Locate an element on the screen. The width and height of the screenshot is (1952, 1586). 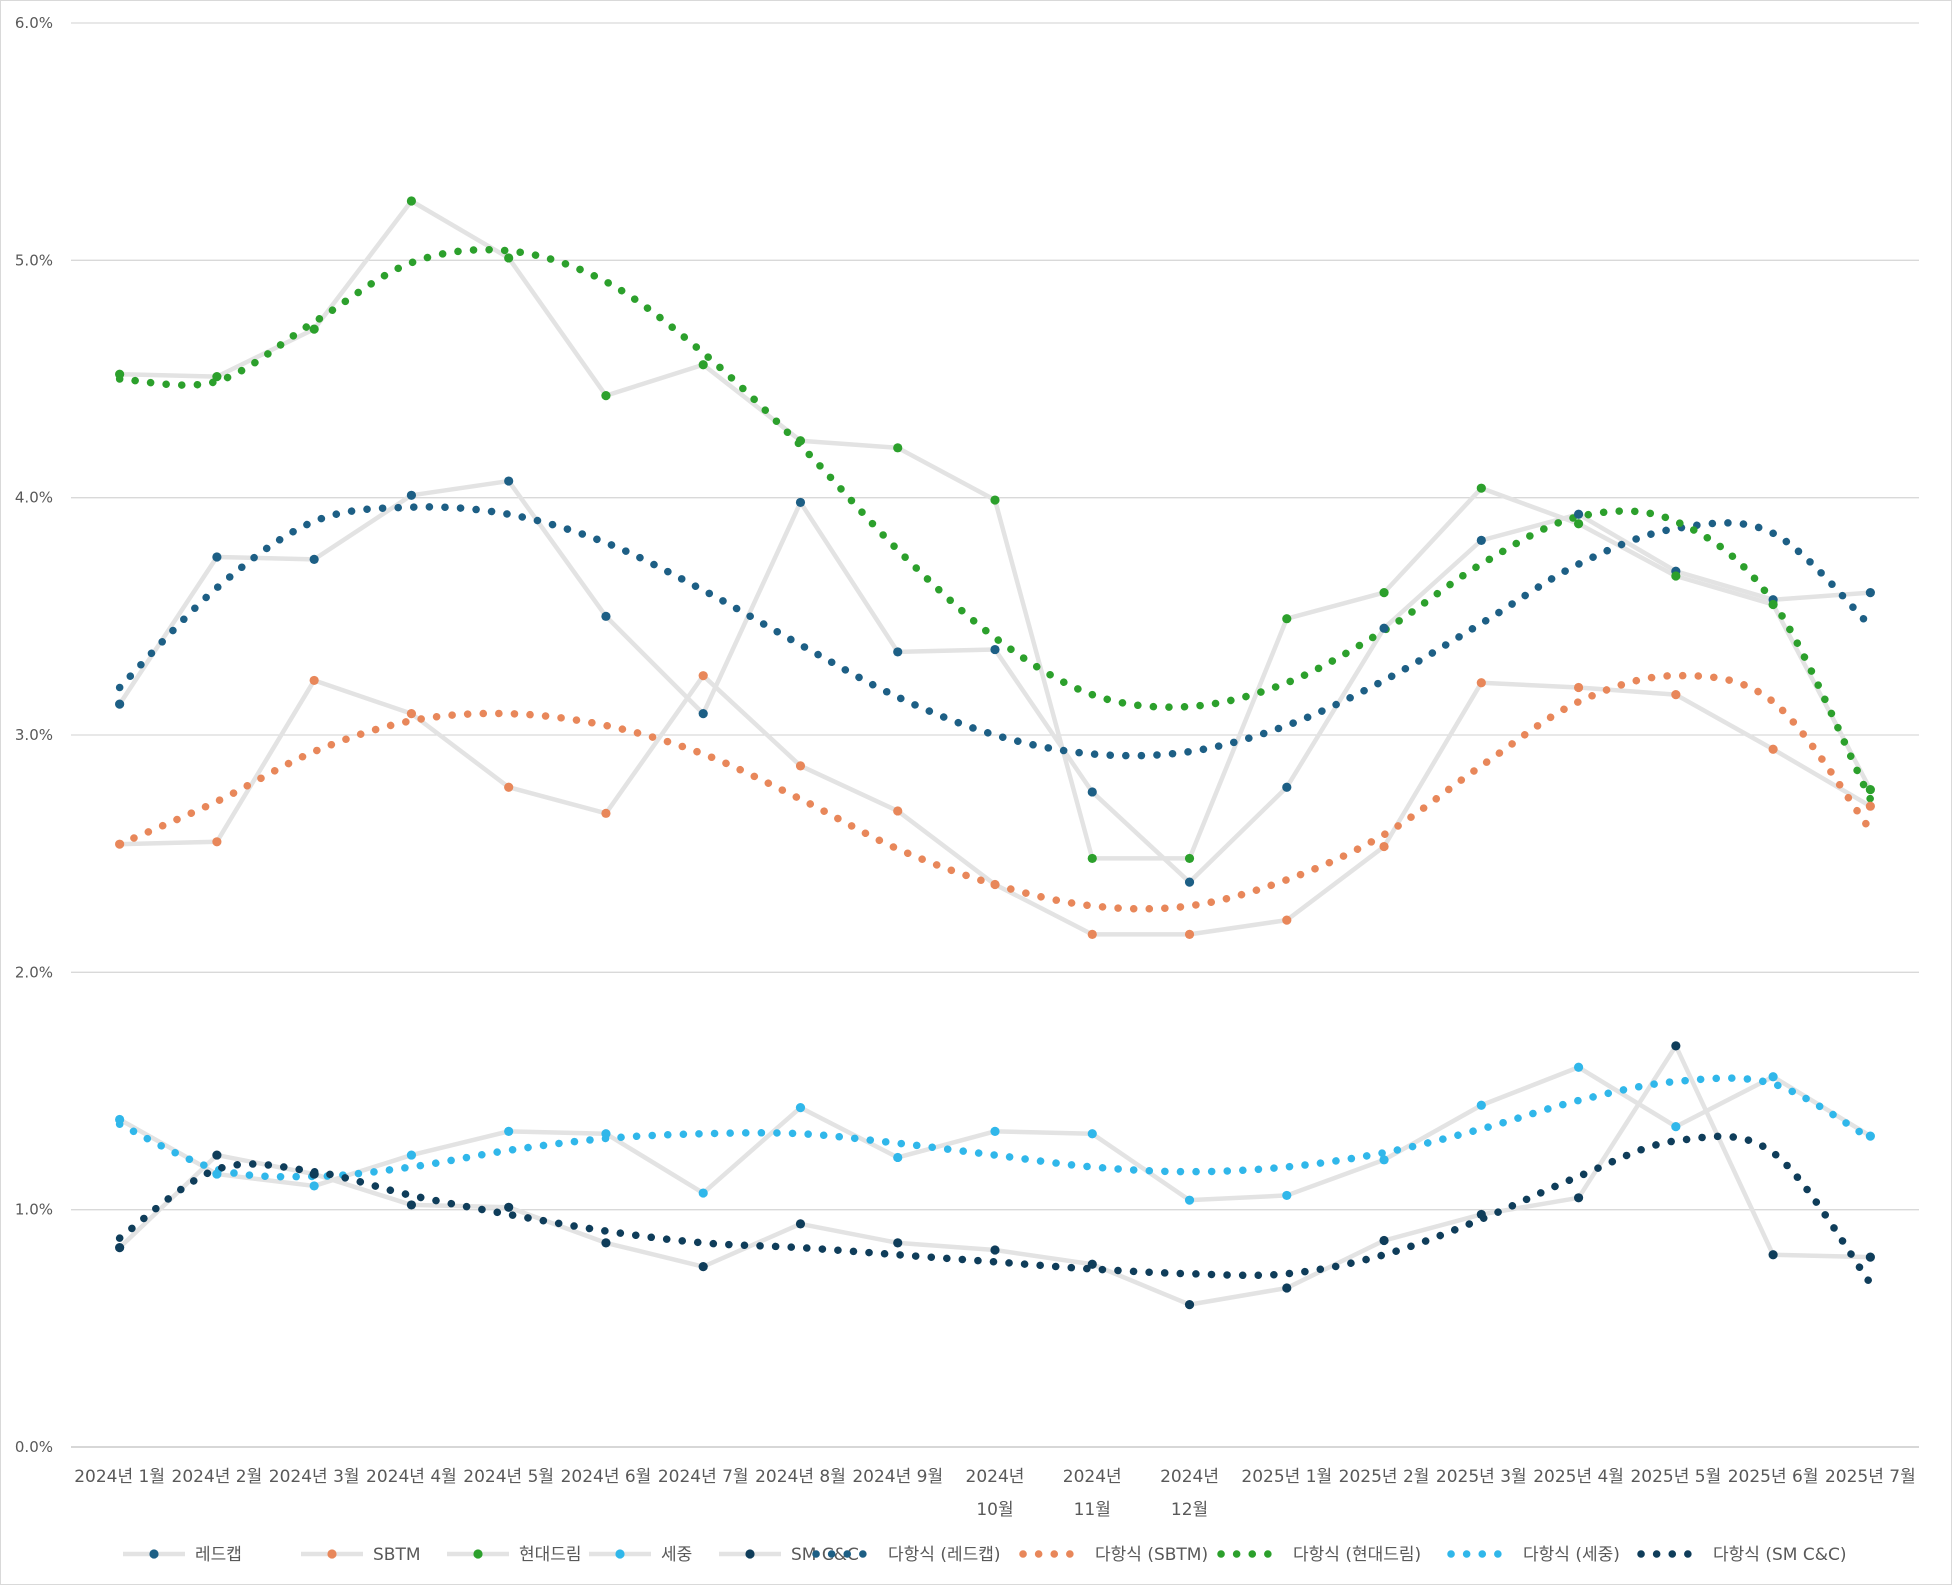
x-tick-label: 2025년 7월 is located at coordinates (1870, 1477).